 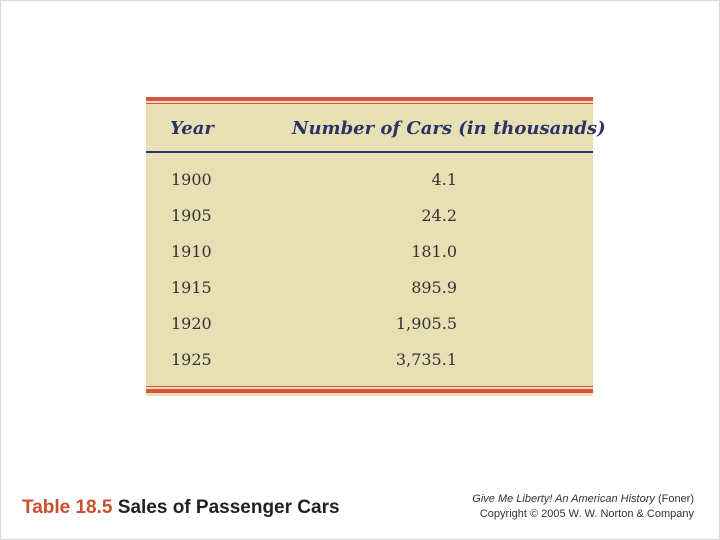 I want to click on bottom-rule-thin, so click(x=369, y=386).